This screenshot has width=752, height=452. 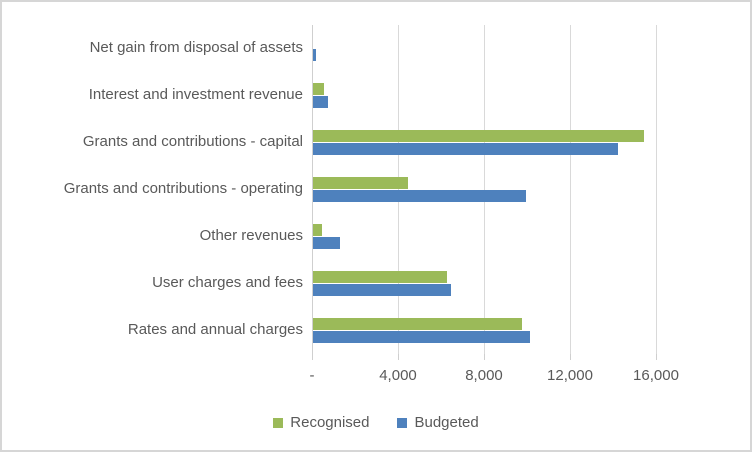 What do you see at coordinates (656, 375) in the screenshot?
I see `x-tick-label: 16,000` at bounding box center [656, 375].